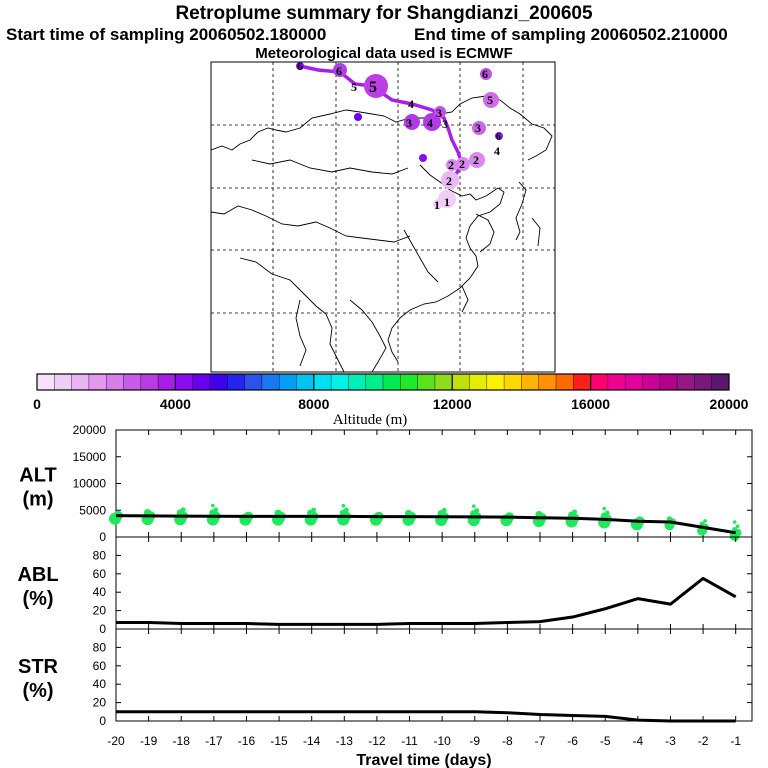  What do you see at coordinates (377, 741) in the screenshot?
I see `x-tick-label: -12` at bounding box center [377, 741].